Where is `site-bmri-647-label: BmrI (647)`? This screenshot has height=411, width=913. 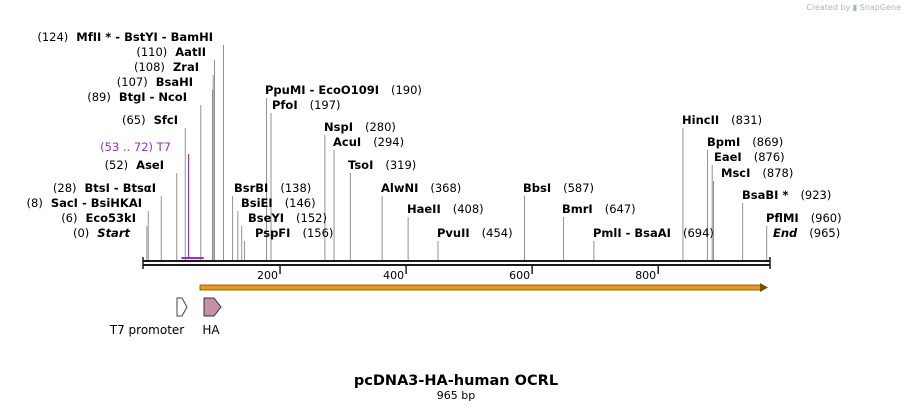
site-bmri-647-label: BmrI (647) is located at coordinates (599, 209).